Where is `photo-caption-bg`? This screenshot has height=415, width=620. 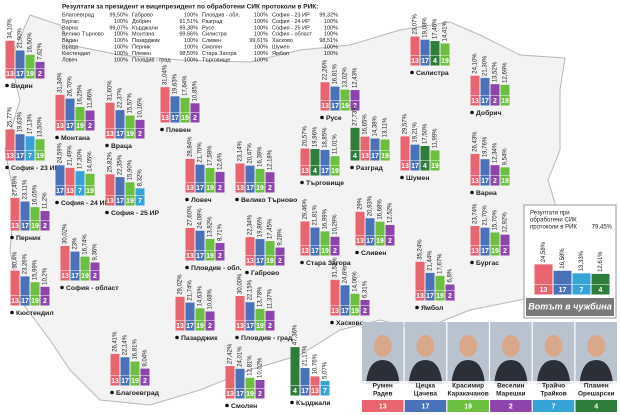
photo-caption-bg is located at coordinates (596, 389).